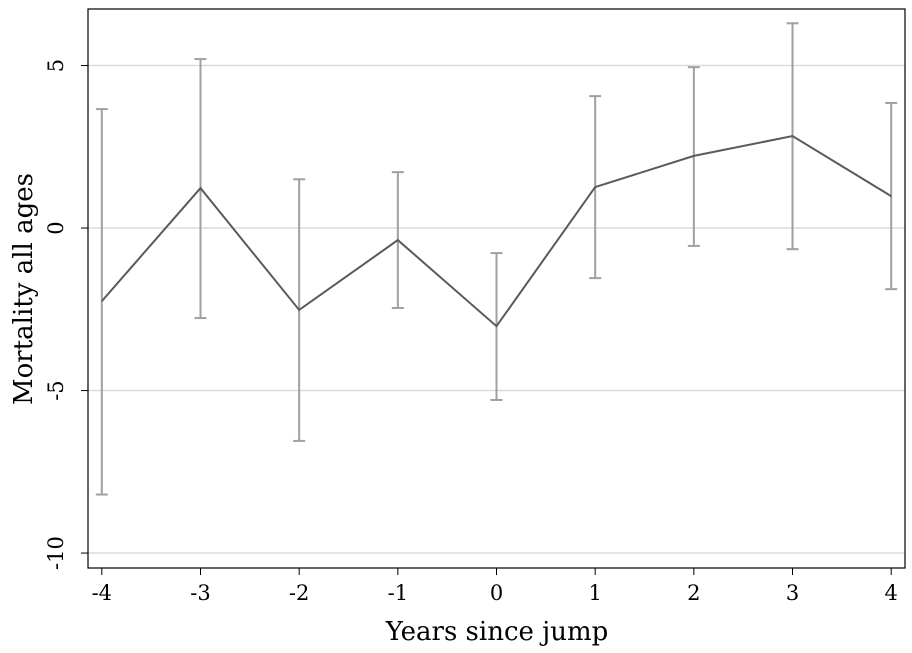  What do you see at coordinates (693, 593) in the screenshot?
I see `x-tick-label: 2` at bounding box center [693, 593].